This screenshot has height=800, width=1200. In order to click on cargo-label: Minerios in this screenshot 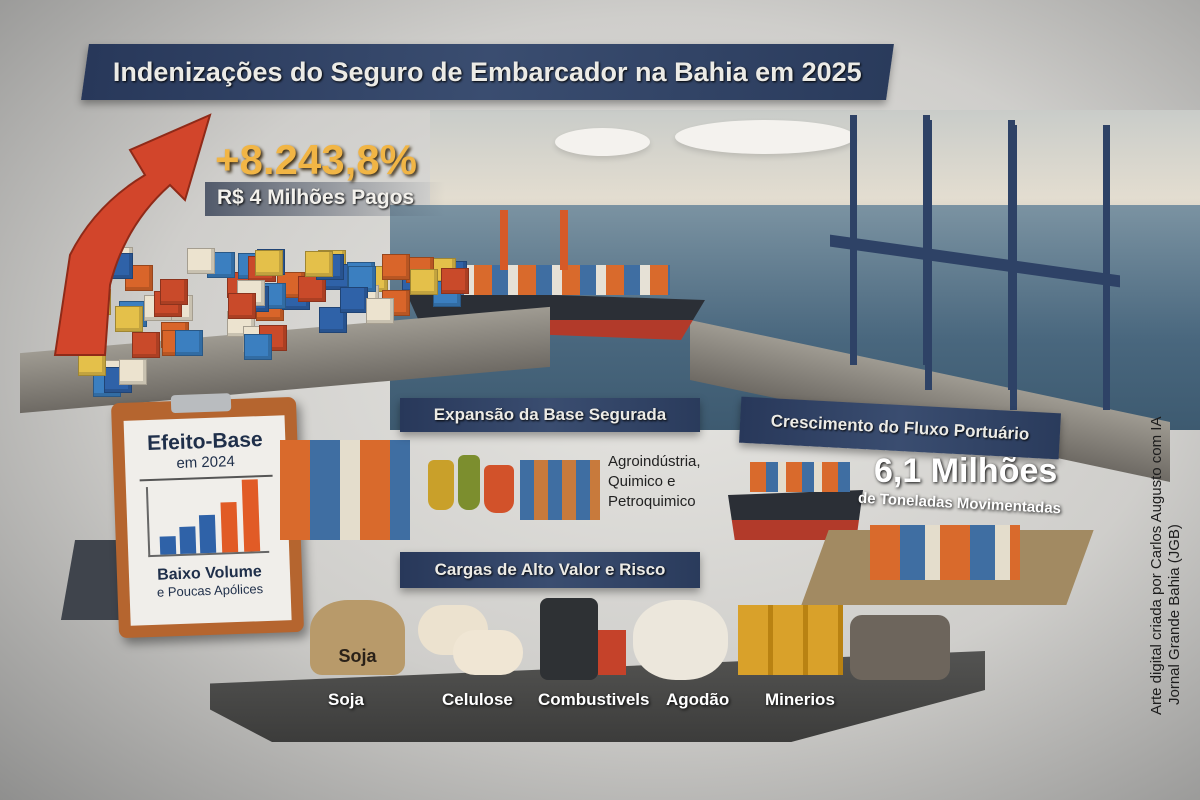, I will do `click(800, 699)`.